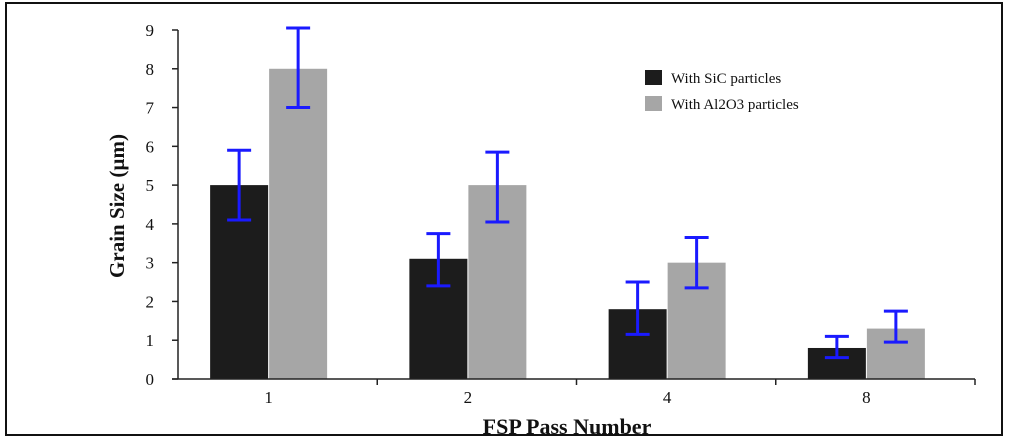 The height and width of the screenshot is (441, 1014). Describe the element at coordinates (150, 146) in the screenshot. I see `y-tick-label-6: 6` at that location.